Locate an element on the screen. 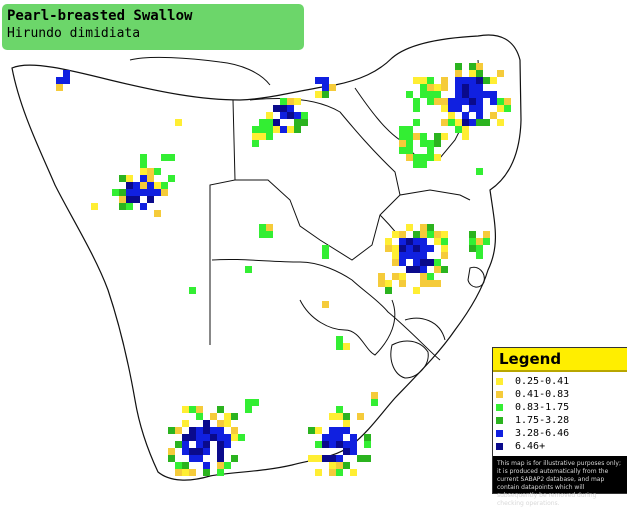  legend-item: 6.46+ is located at coordinates (560, 446).